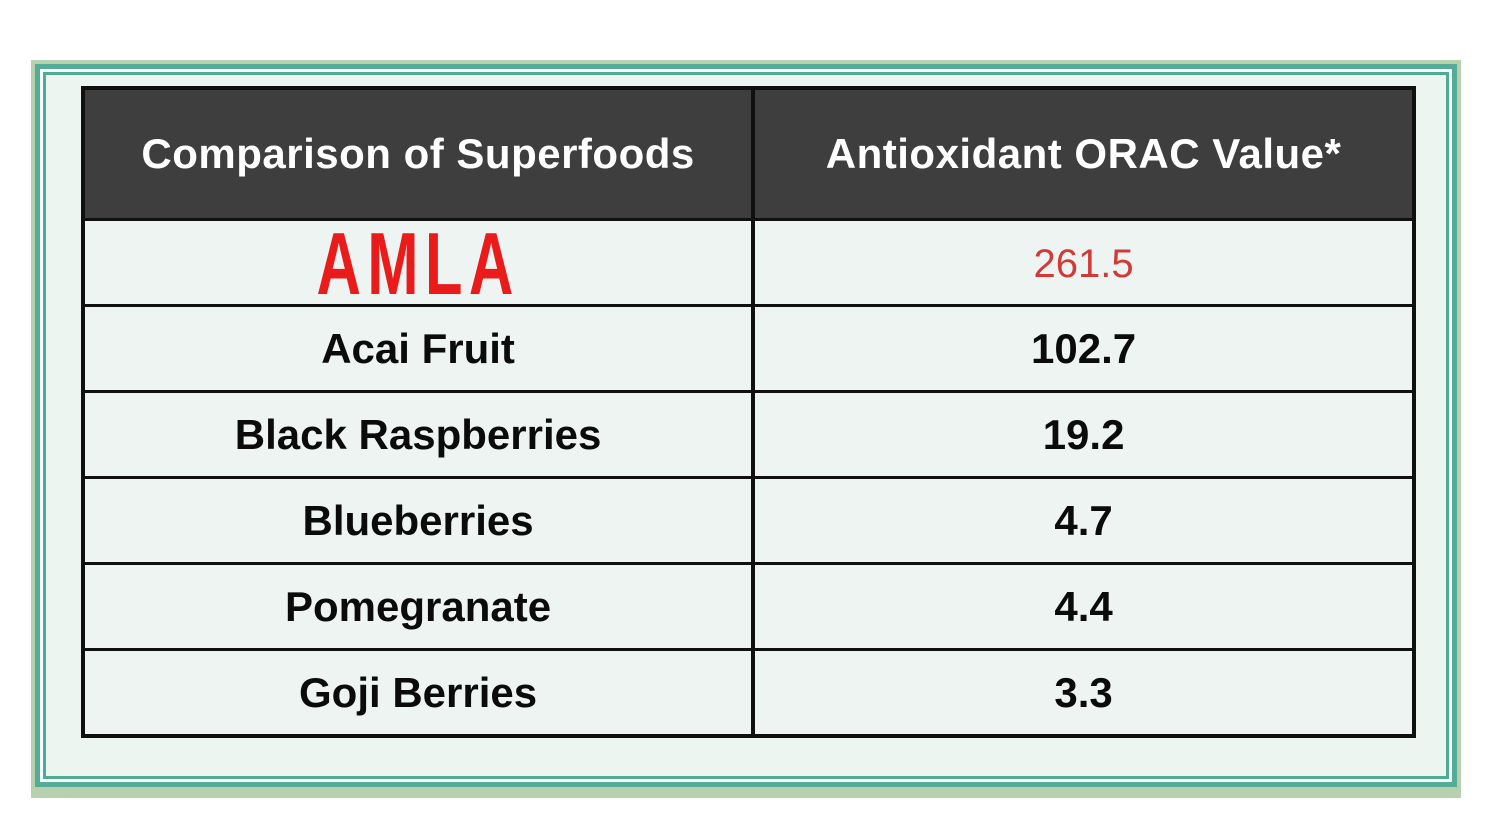  Describe the element at coordinates (1081, 606) in the screenshot. I see `orac-value-cell: 4.4` at that location.